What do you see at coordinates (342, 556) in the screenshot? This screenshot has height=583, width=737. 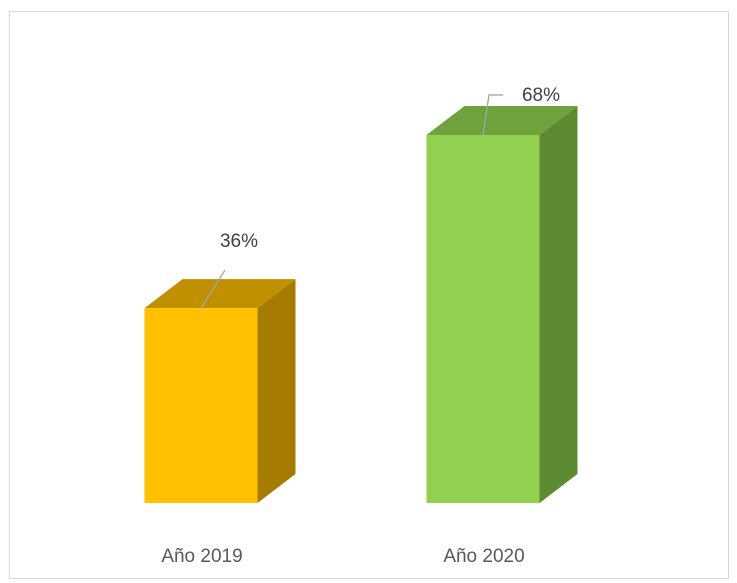 I see `category-labels-group: Año 2019 Año 2020` at bounding box center [342, 556].